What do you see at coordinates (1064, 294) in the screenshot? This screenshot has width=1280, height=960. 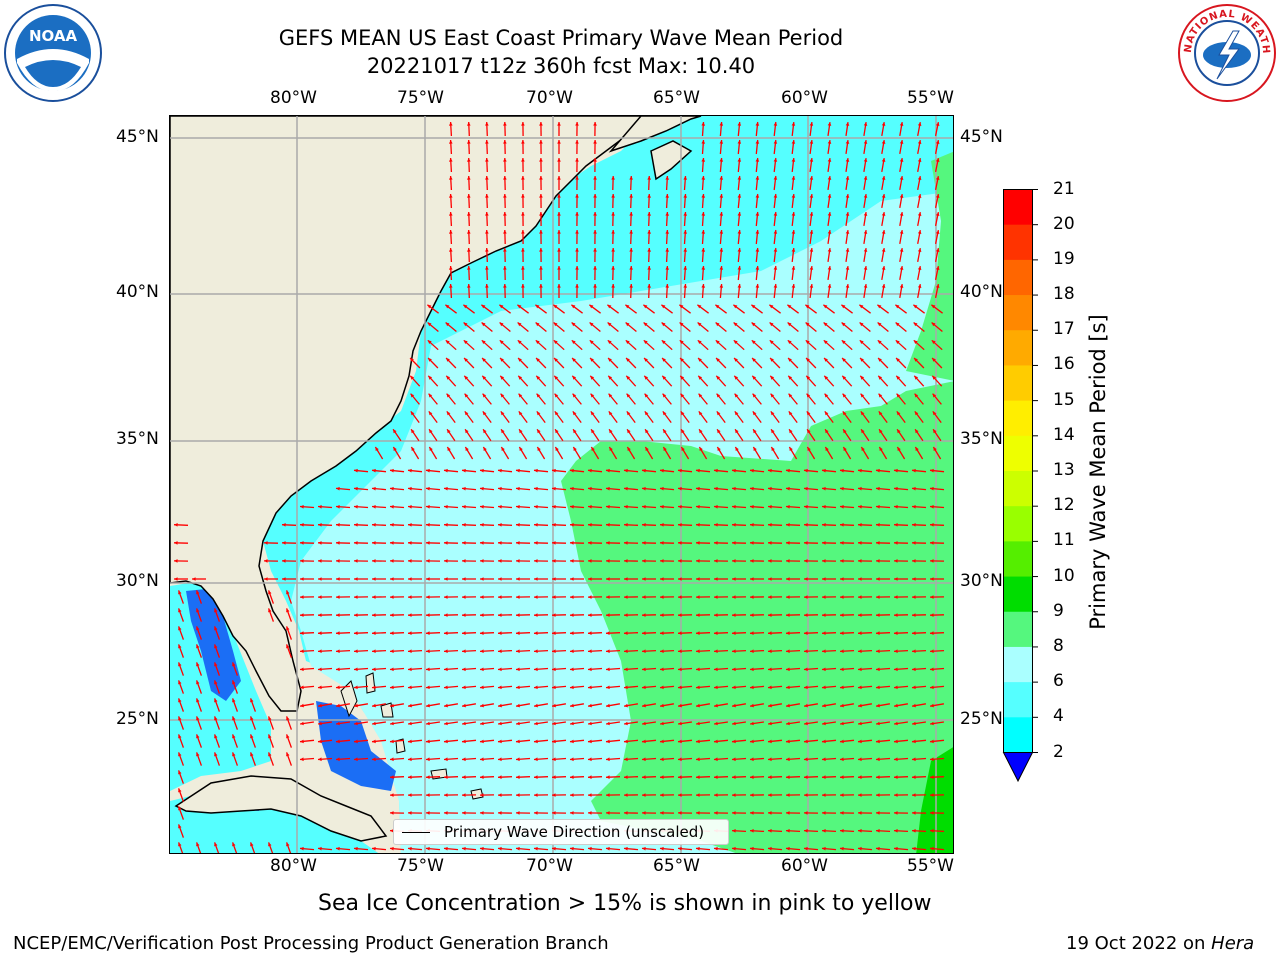 I see `colorbar-tick-label: 18` at bounding box center [1064, 294].